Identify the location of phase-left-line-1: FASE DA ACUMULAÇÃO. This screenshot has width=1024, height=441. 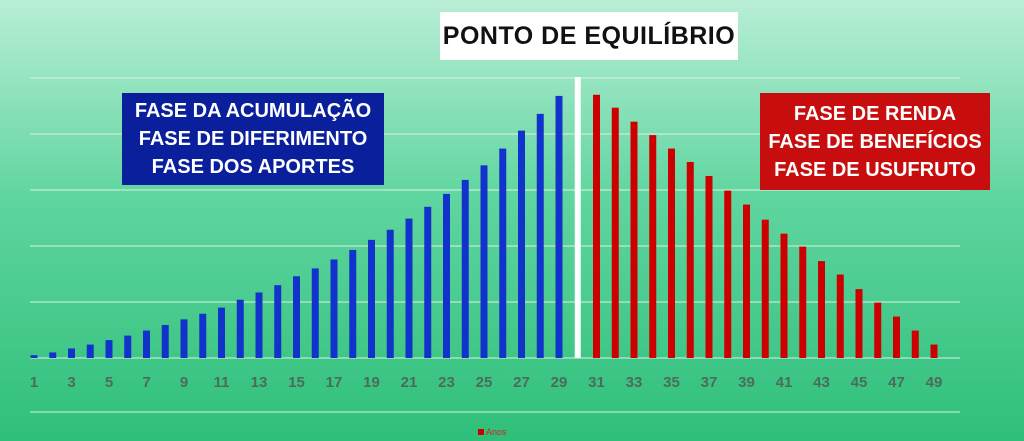
(253, 111).